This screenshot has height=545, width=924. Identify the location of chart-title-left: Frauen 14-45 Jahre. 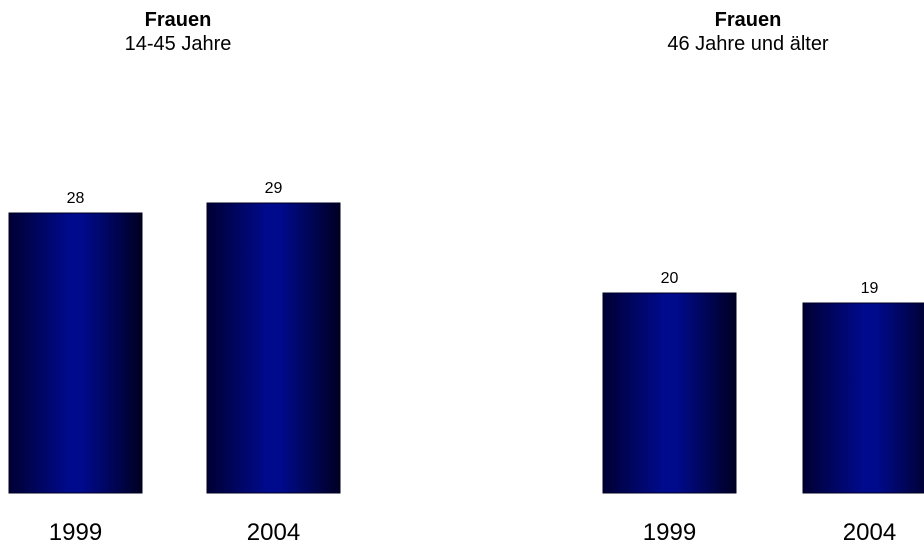
(178, 32).